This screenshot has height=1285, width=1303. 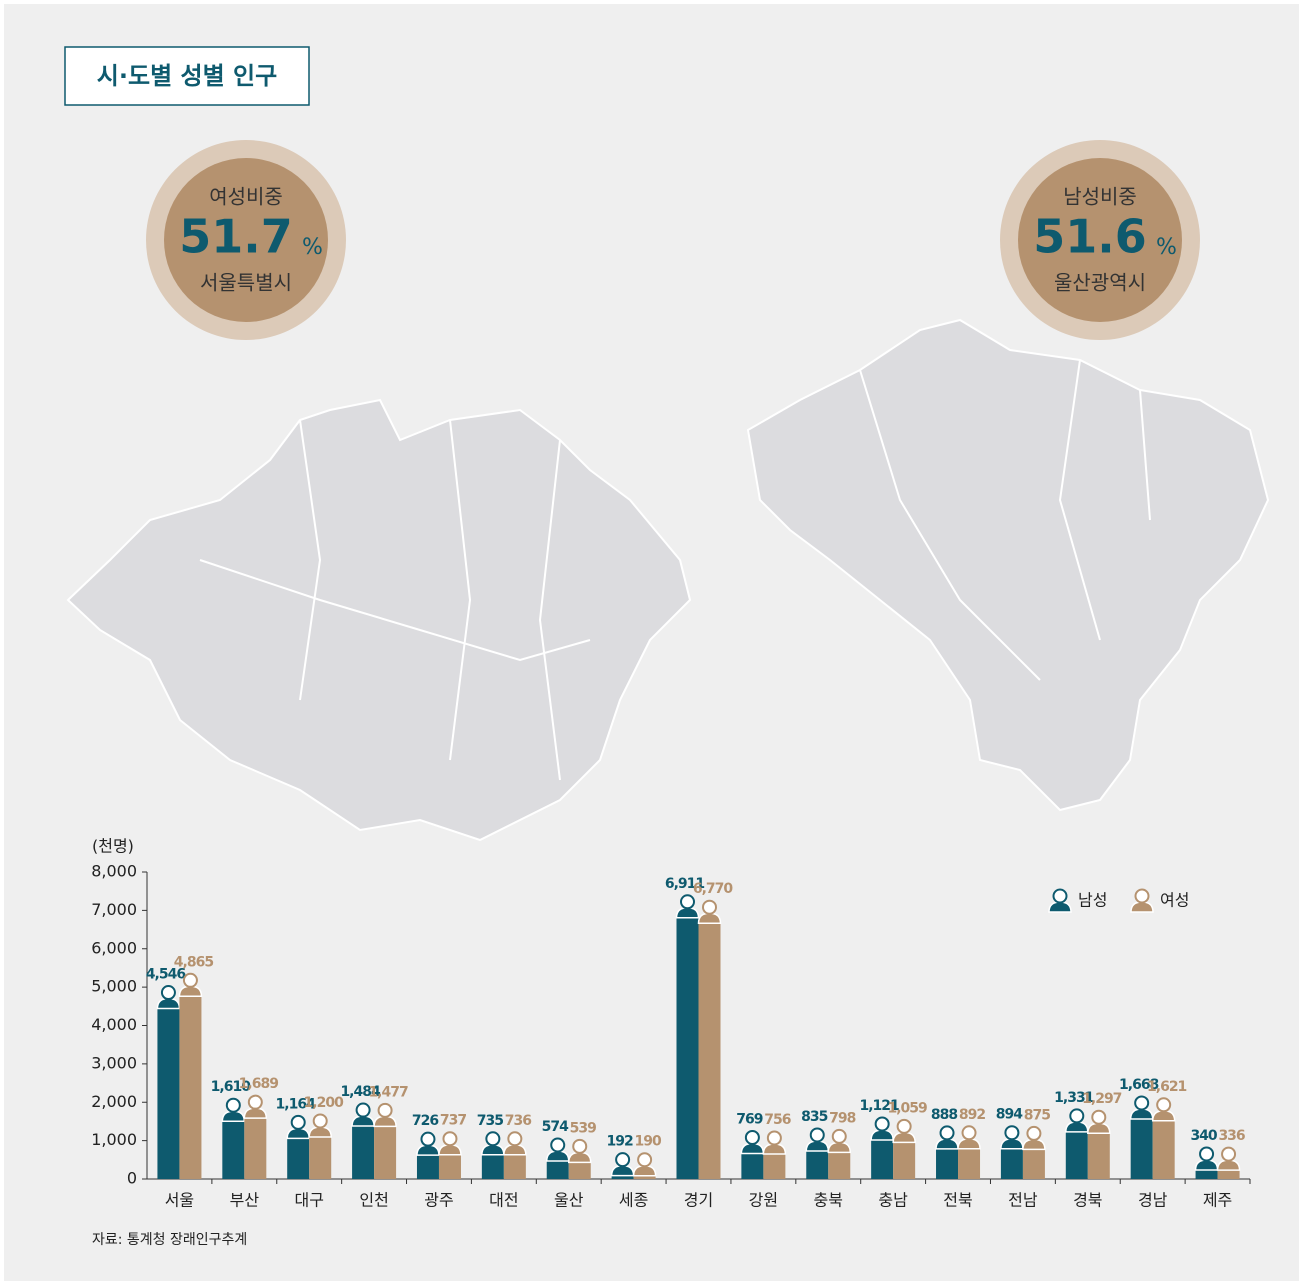 What do you see at coordinates (972, 1115) in the screenshot?
I see `value-label: 892` at bounding box center [972, 1115].